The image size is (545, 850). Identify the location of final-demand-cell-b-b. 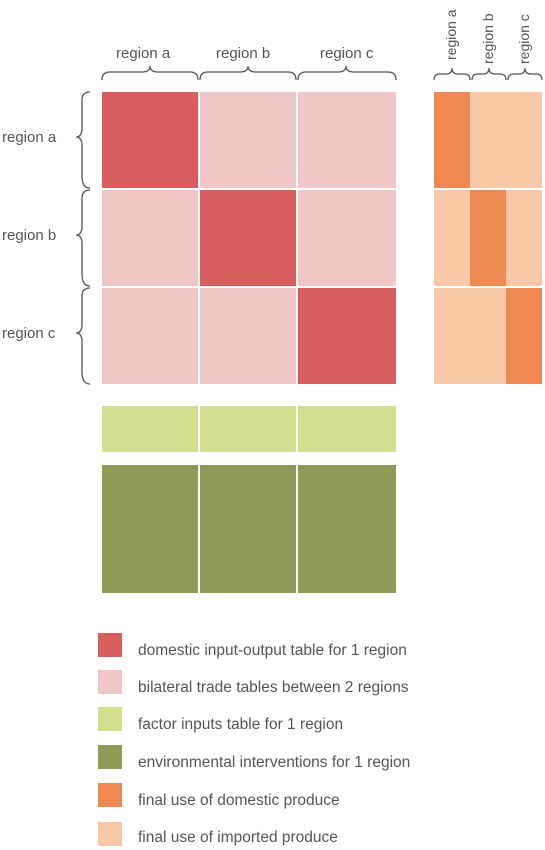
(488, 238).